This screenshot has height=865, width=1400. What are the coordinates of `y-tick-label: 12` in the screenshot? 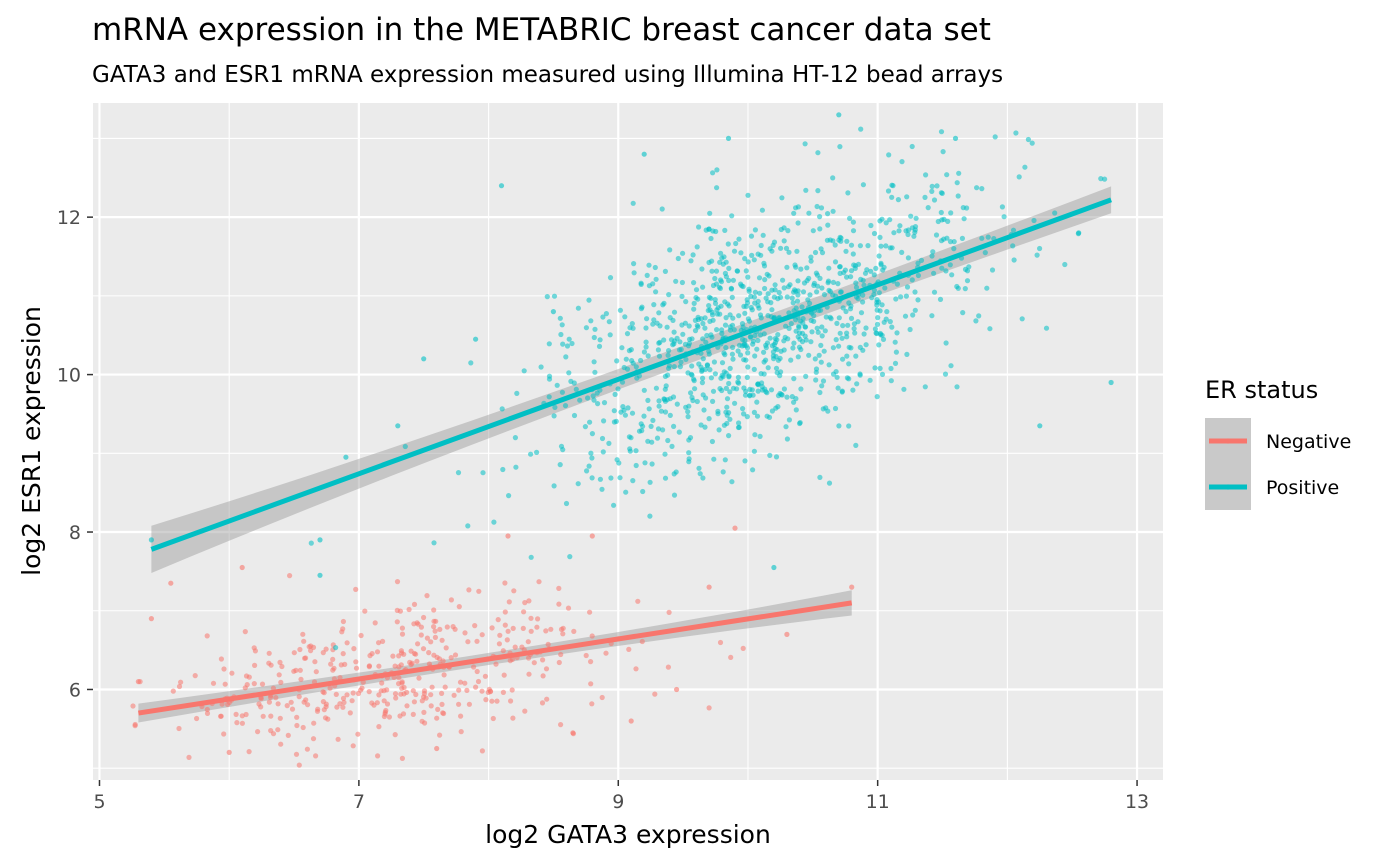 It's located at (69, 218).